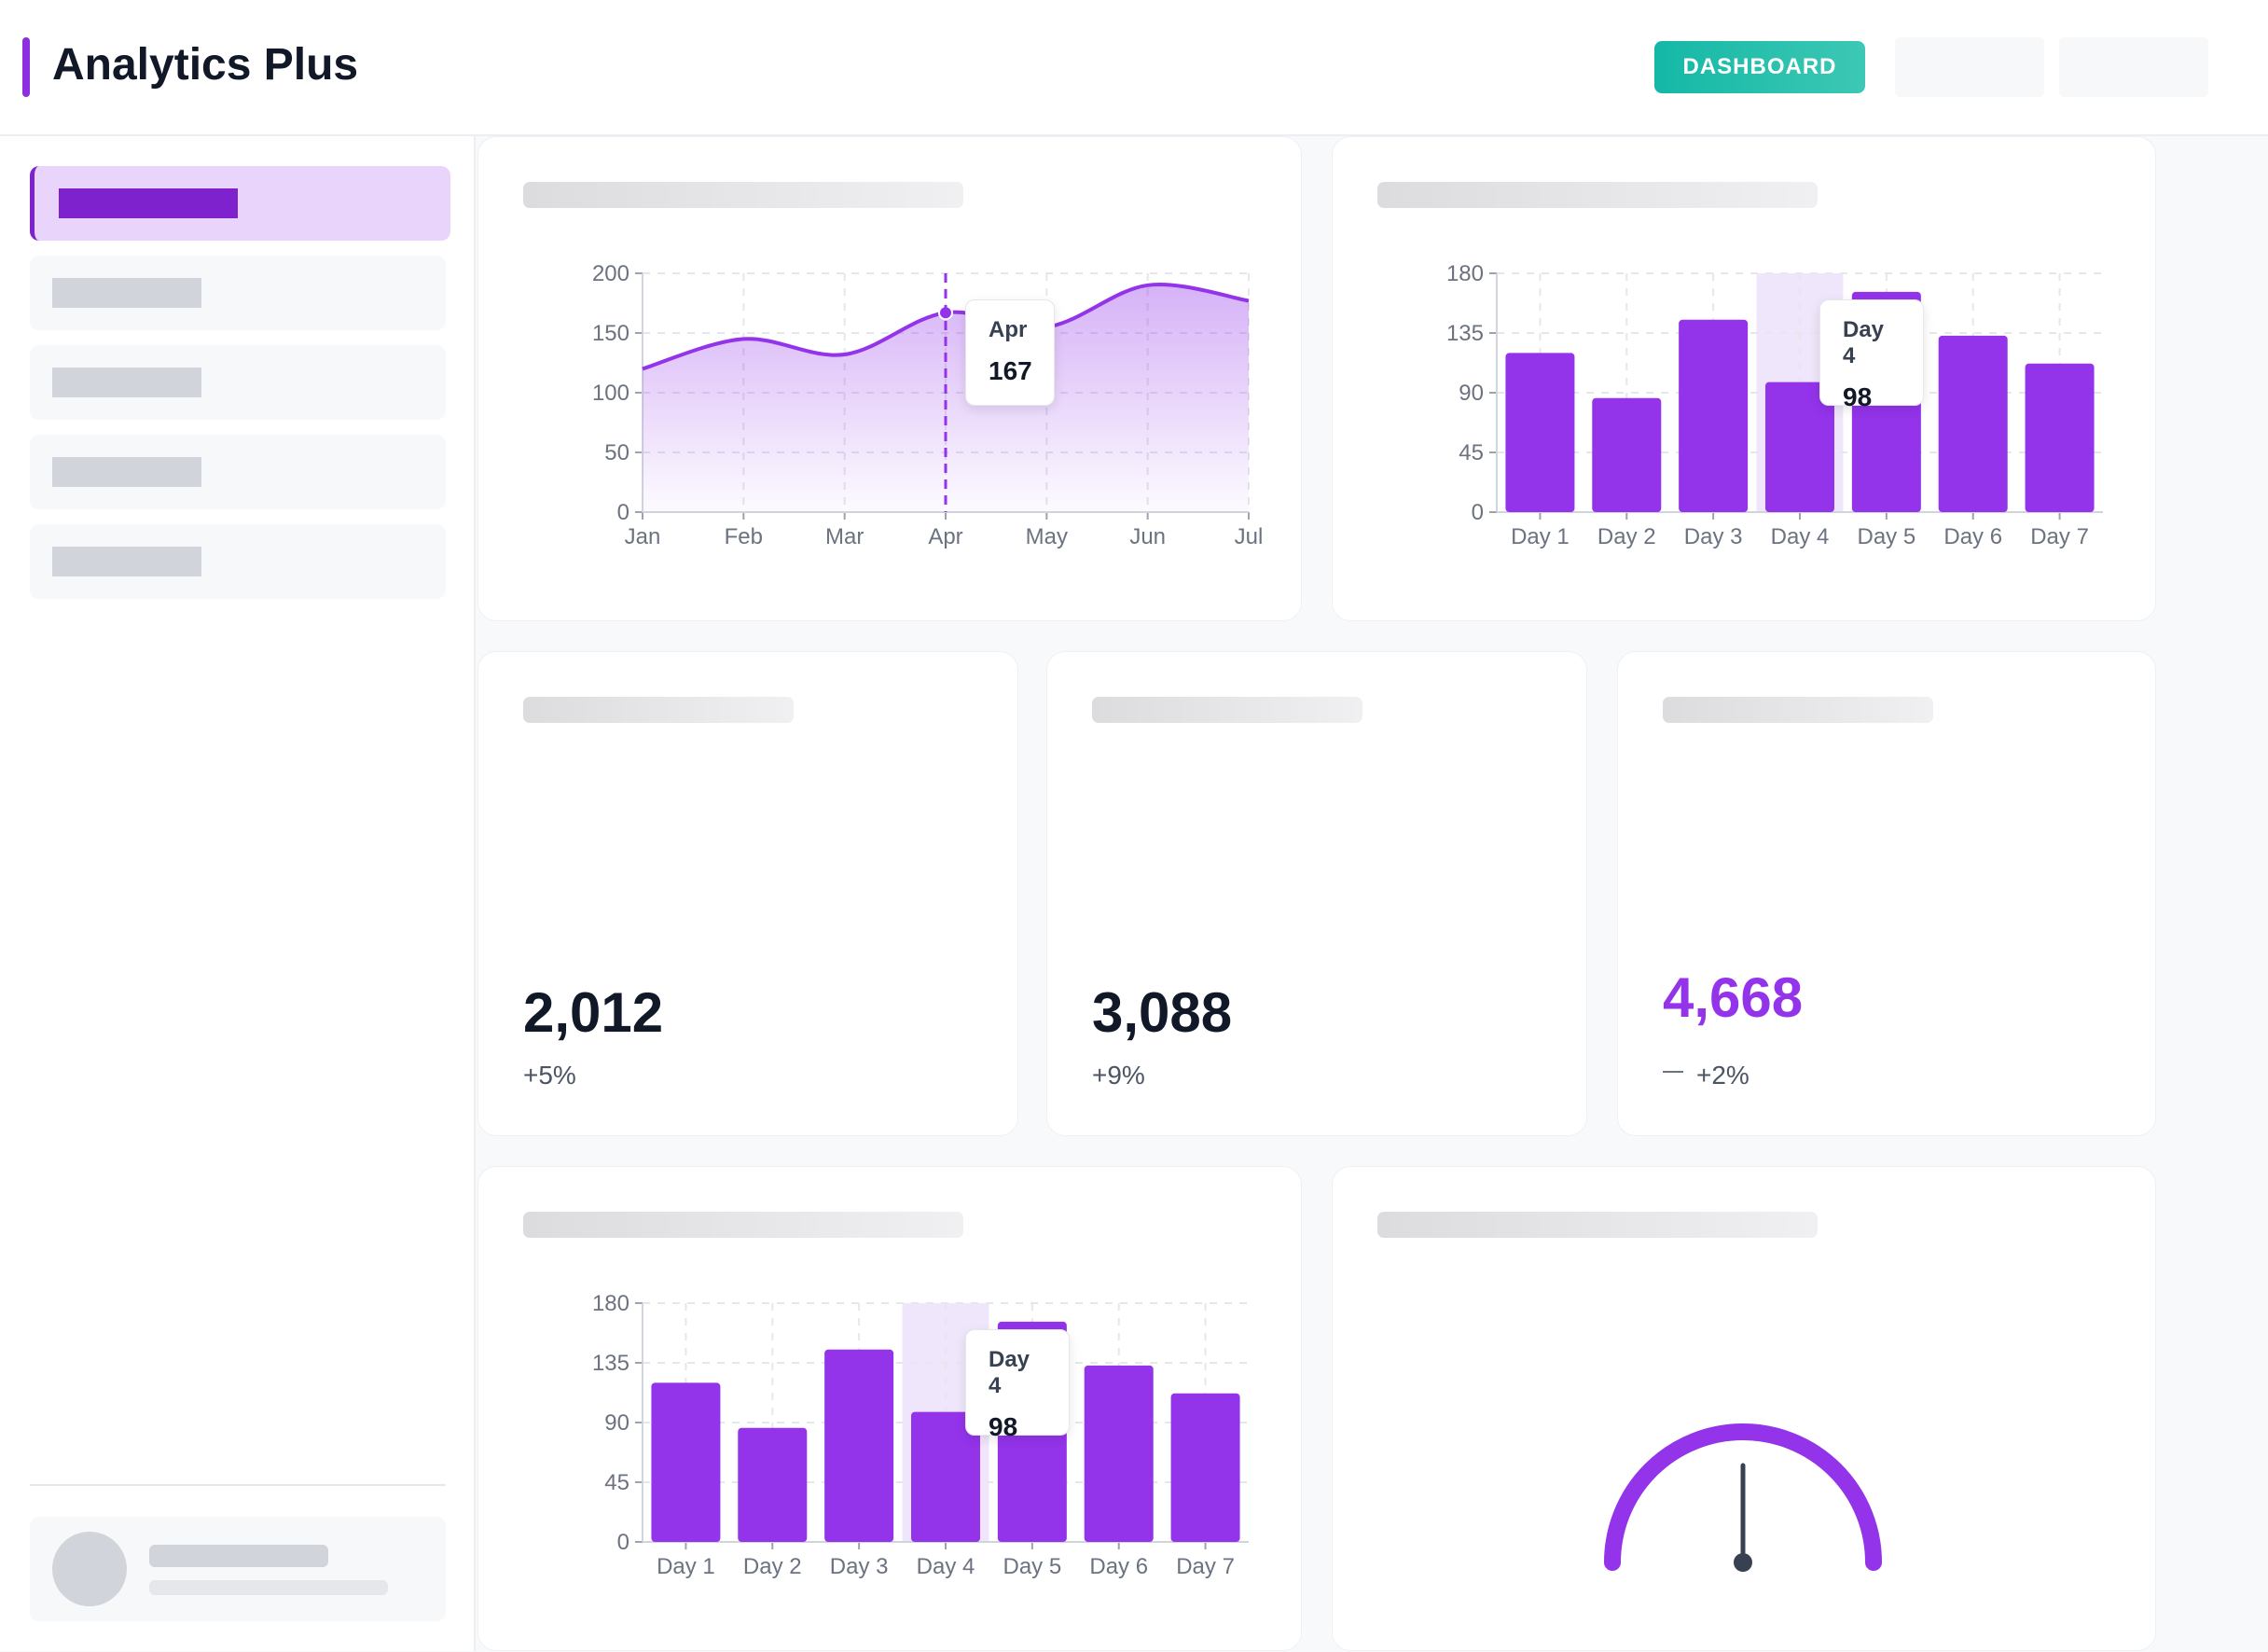 This screenshot has width=2268, height=1652. I want to click on gauge-arc, so click(1743, 1497).